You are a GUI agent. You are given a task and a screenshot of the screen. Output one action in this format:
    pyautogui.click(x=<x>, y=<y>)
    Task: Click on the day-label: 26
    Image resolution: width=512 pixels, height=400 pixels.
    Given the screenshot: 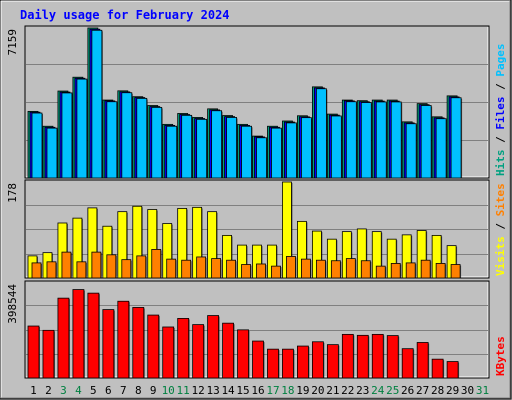 What is the action you would take?
    pyautogui.click(x=407, y=390)
    